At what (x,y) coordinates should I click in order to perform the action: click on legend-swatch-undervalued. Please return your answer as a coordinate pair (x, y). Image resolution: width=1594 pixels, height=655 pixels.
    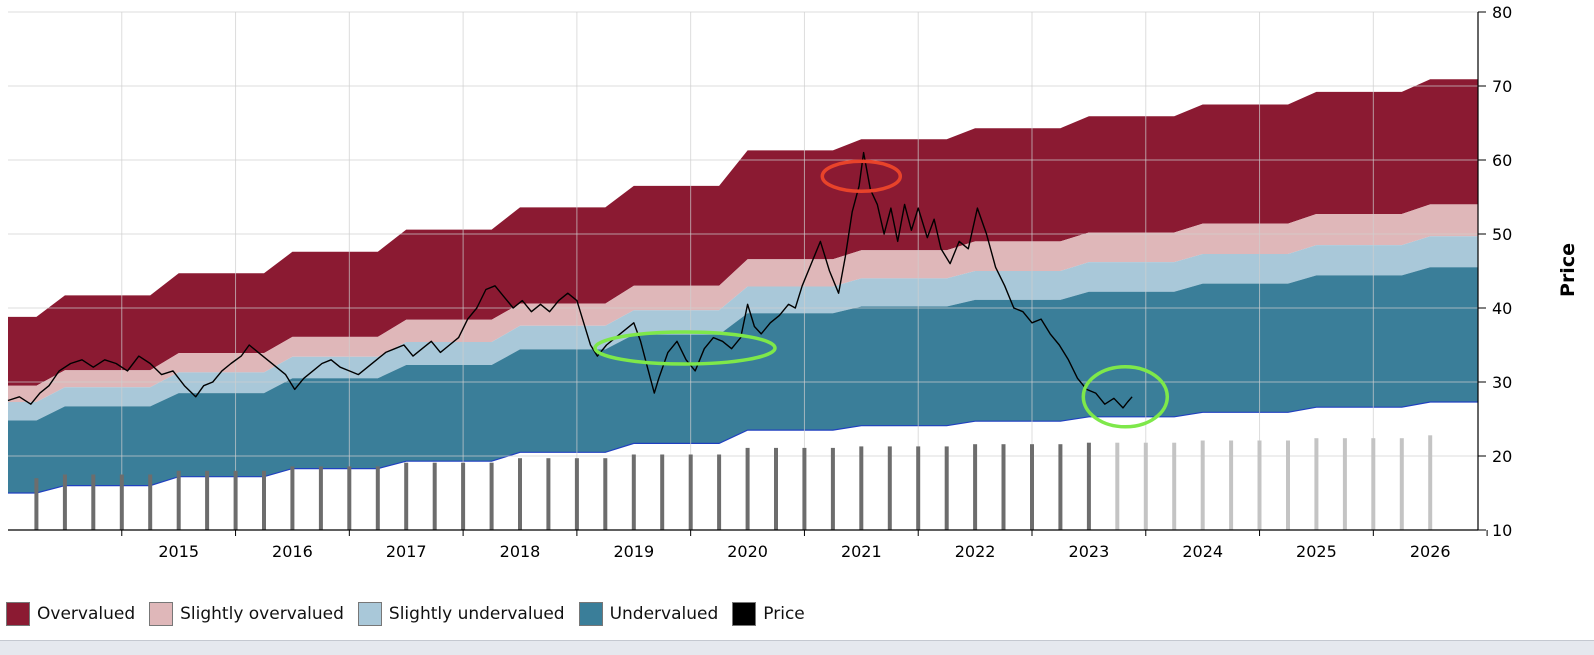
    Looking at the image, I should click on (590, 614).